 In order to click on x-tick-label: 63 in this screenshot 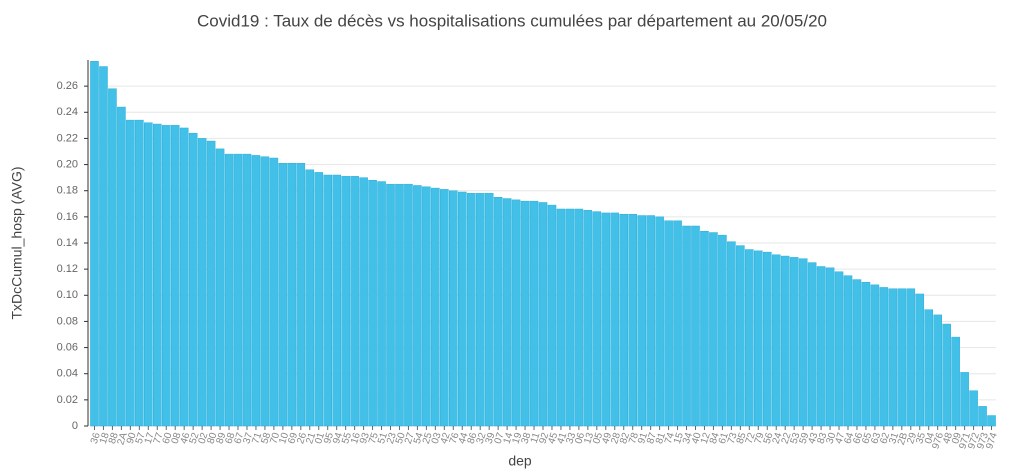, I will do `click(876, 438)`.